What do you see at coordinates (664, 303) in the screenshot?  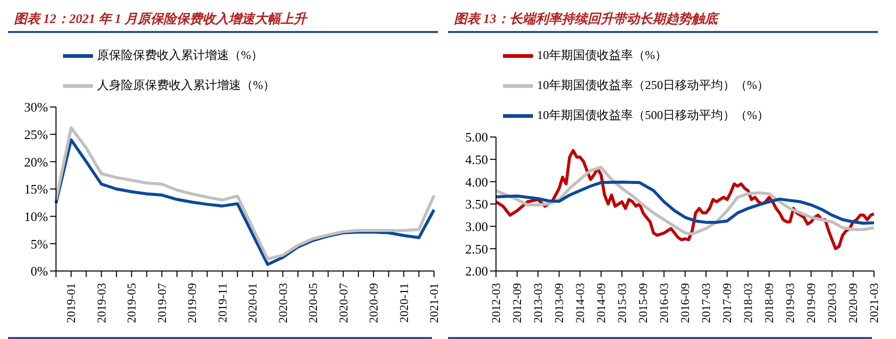 I see `x-tick-label: 2016-03` at bounding box center [664, 303].